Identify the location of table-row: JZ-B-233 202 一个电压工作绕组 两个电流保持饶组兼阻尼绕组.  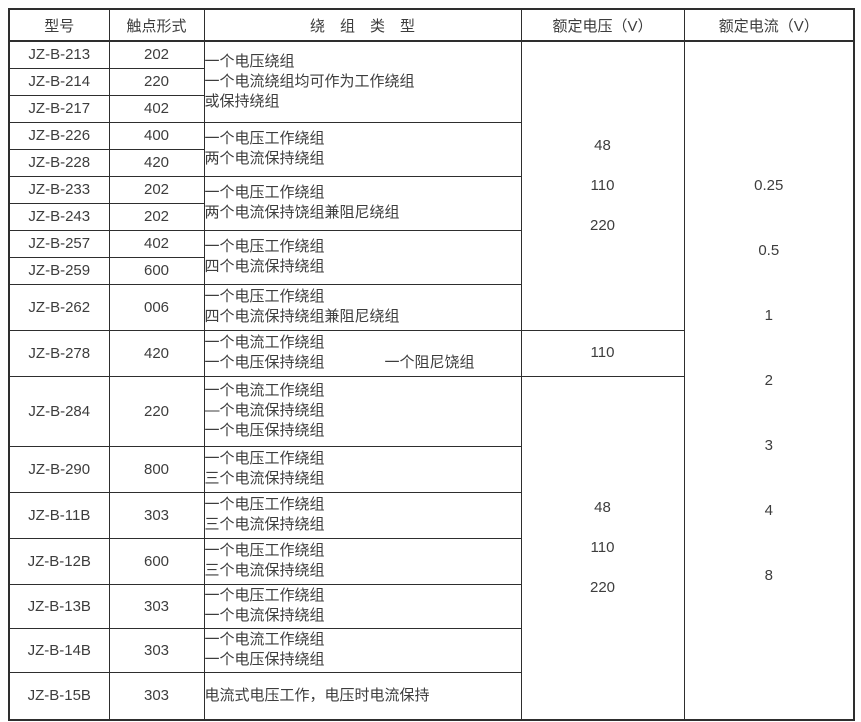
(431, 203).